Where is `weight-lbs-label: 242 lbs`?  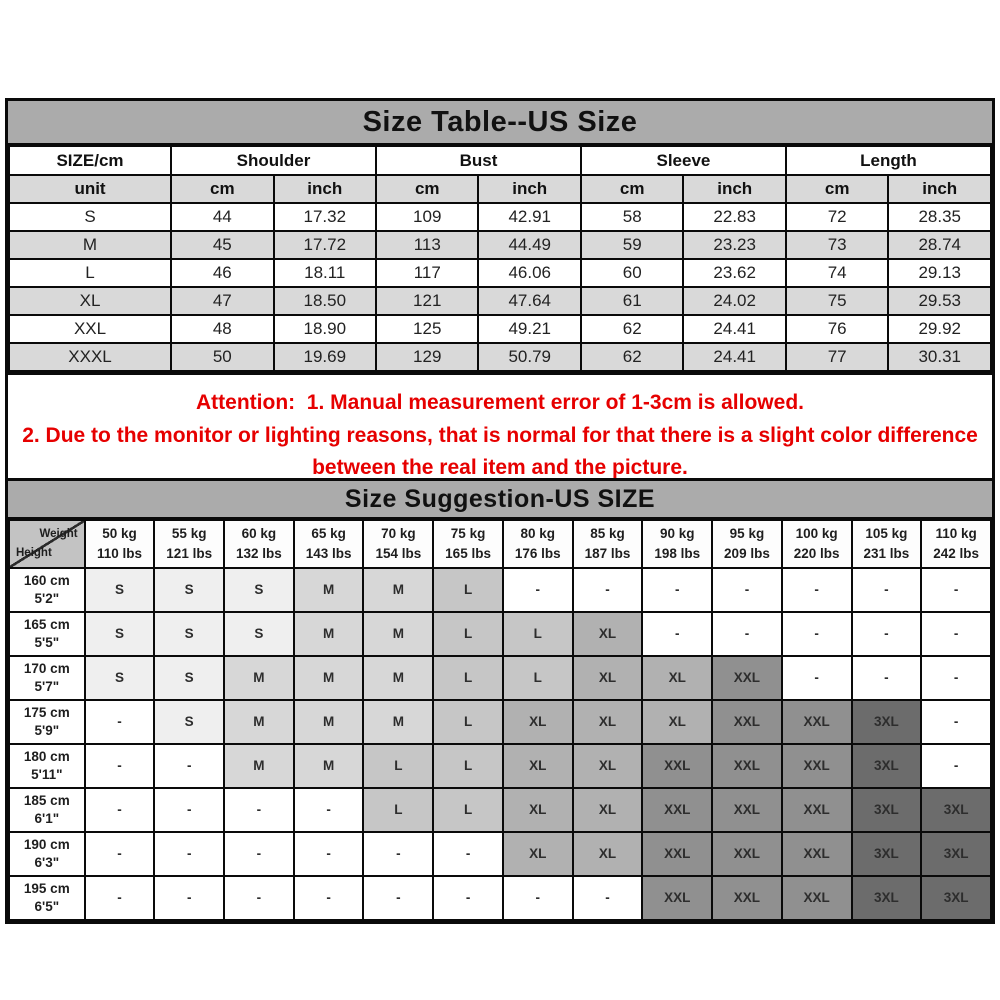
weight-lbs-label: 242 lbs is located at coordinates (956, 553).